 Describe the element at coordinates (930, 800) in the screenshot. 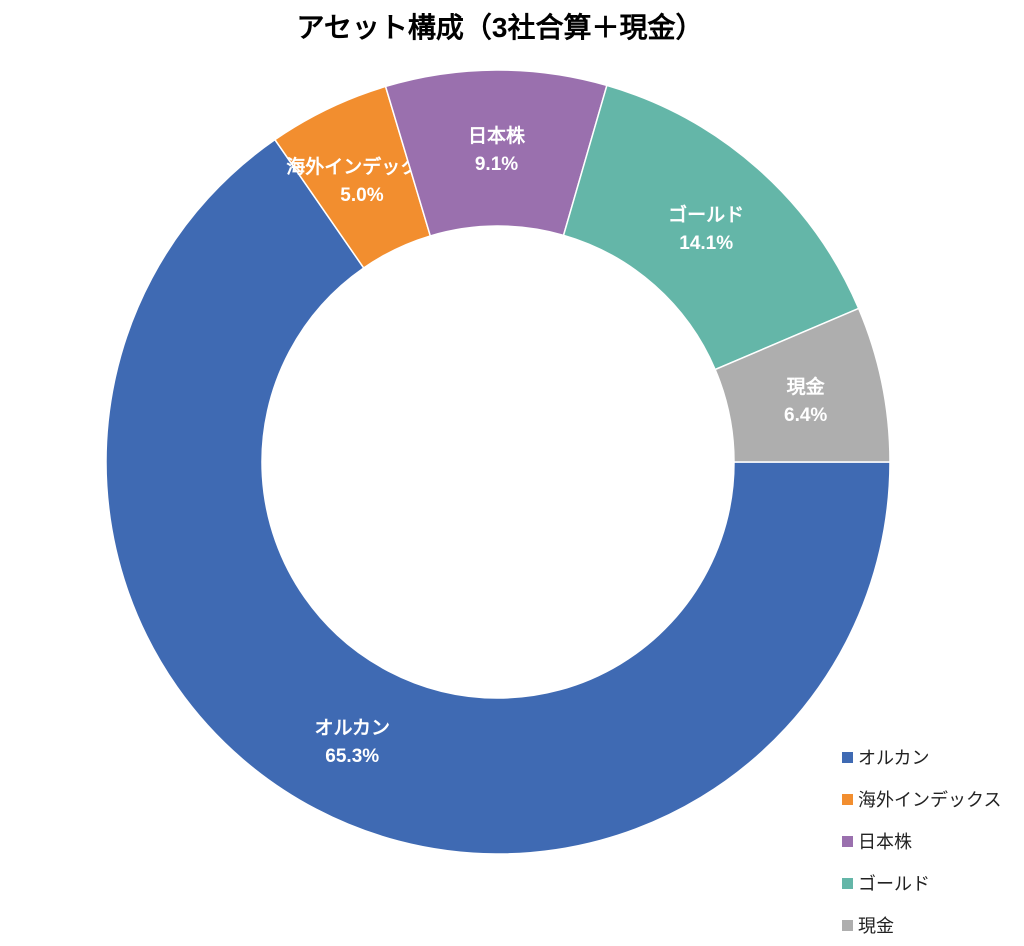

I see `legend-label: 海外インデックス` at that location.